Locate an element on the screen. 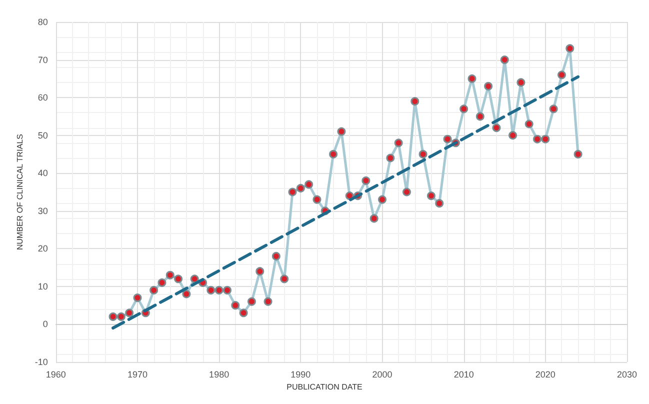 The height and width of the screenshot is (404, 649). y-tick-label: 30 is located at coordinates (43, 211).